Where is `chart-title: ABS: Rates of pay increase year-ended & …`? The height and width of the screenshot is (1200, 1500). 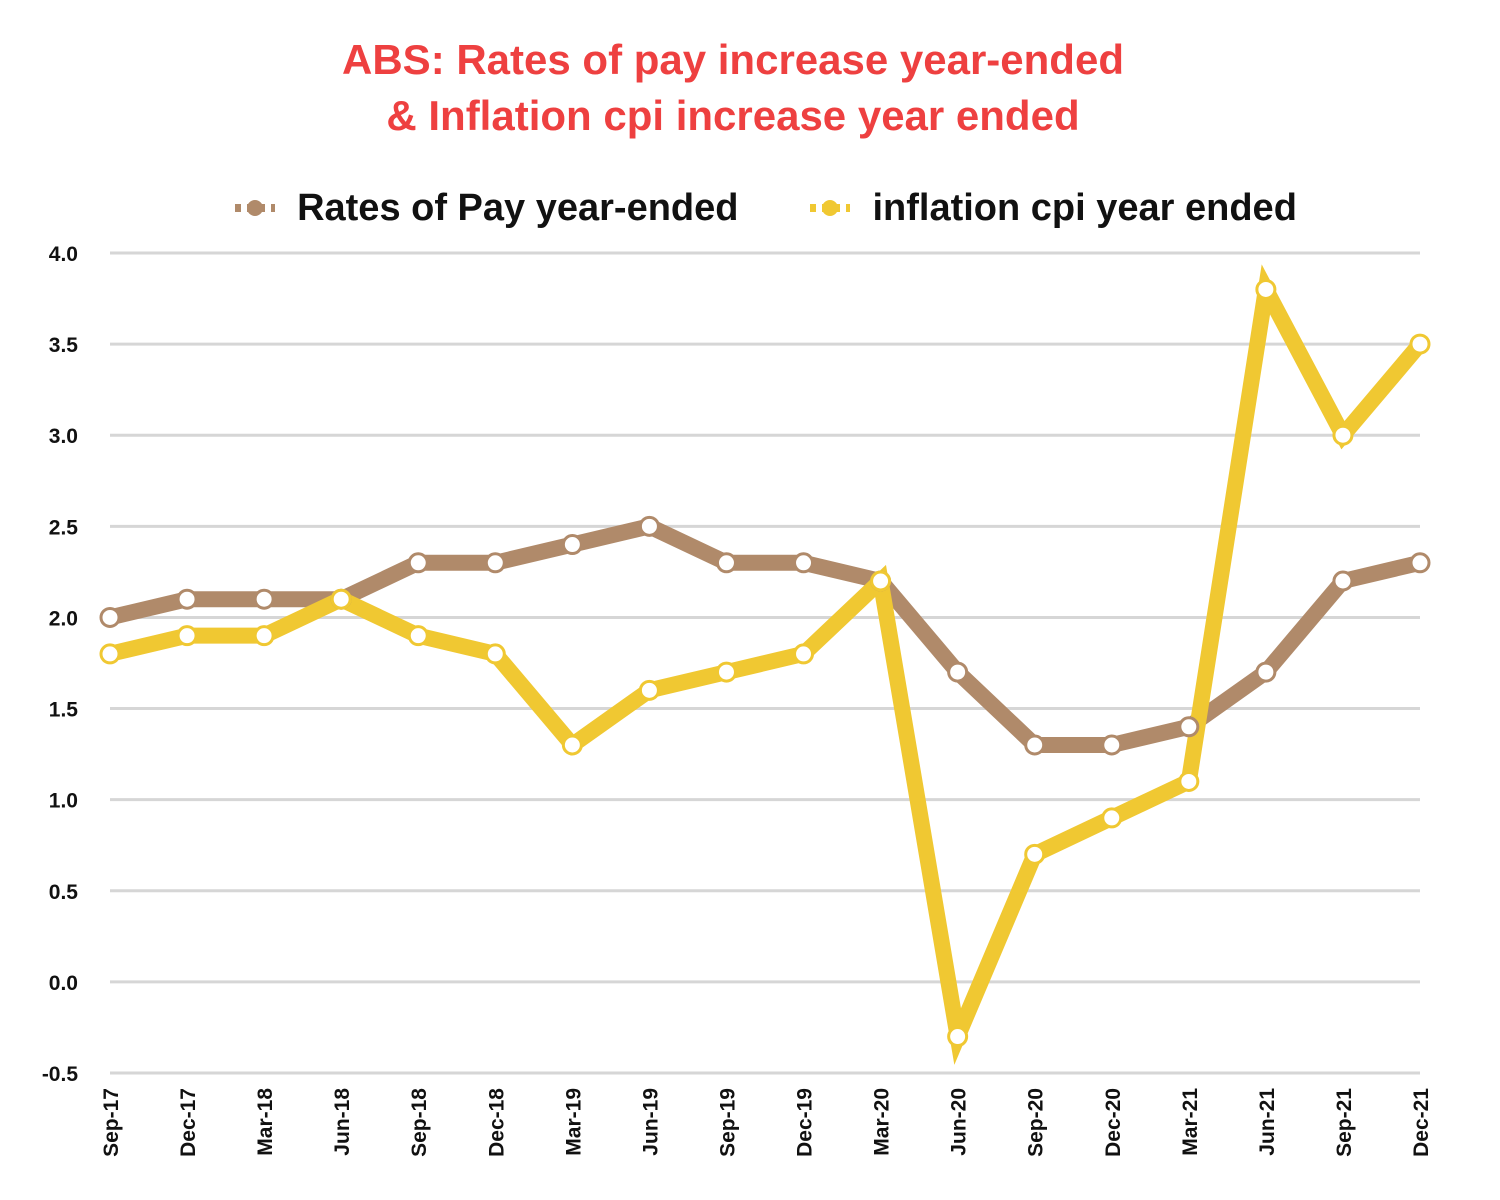 chart-title: ABS: Rates of pay increase year-ended & … is located at coordinates (733, 88).